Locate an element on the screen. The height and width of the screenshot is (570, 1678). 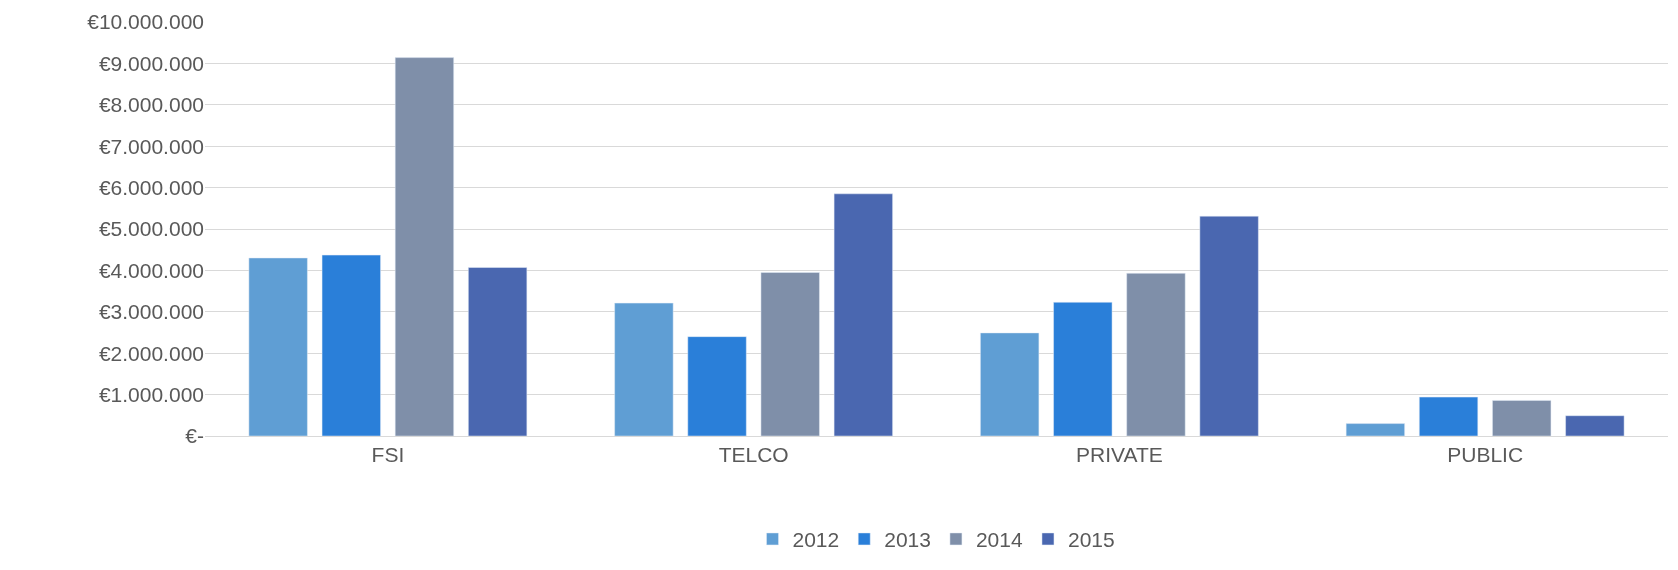
y-tick-label: €9.000.000 is located at coordinates (151, 63).